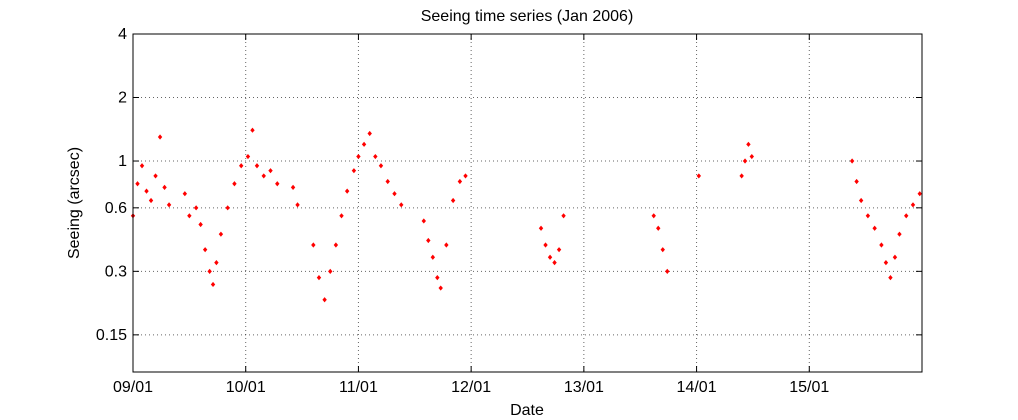 The image size is (1018, 420). What do you see at coordinates (122, 161) in the screenshot?
I see `y-tick-label: 1` at bounding box center [122, 161].